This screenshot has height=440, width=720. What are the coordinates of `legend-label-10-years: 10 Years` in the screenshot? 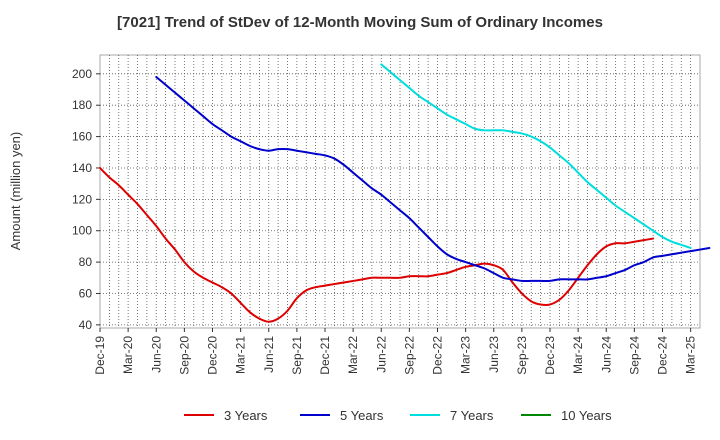 It's located at (586, 415).